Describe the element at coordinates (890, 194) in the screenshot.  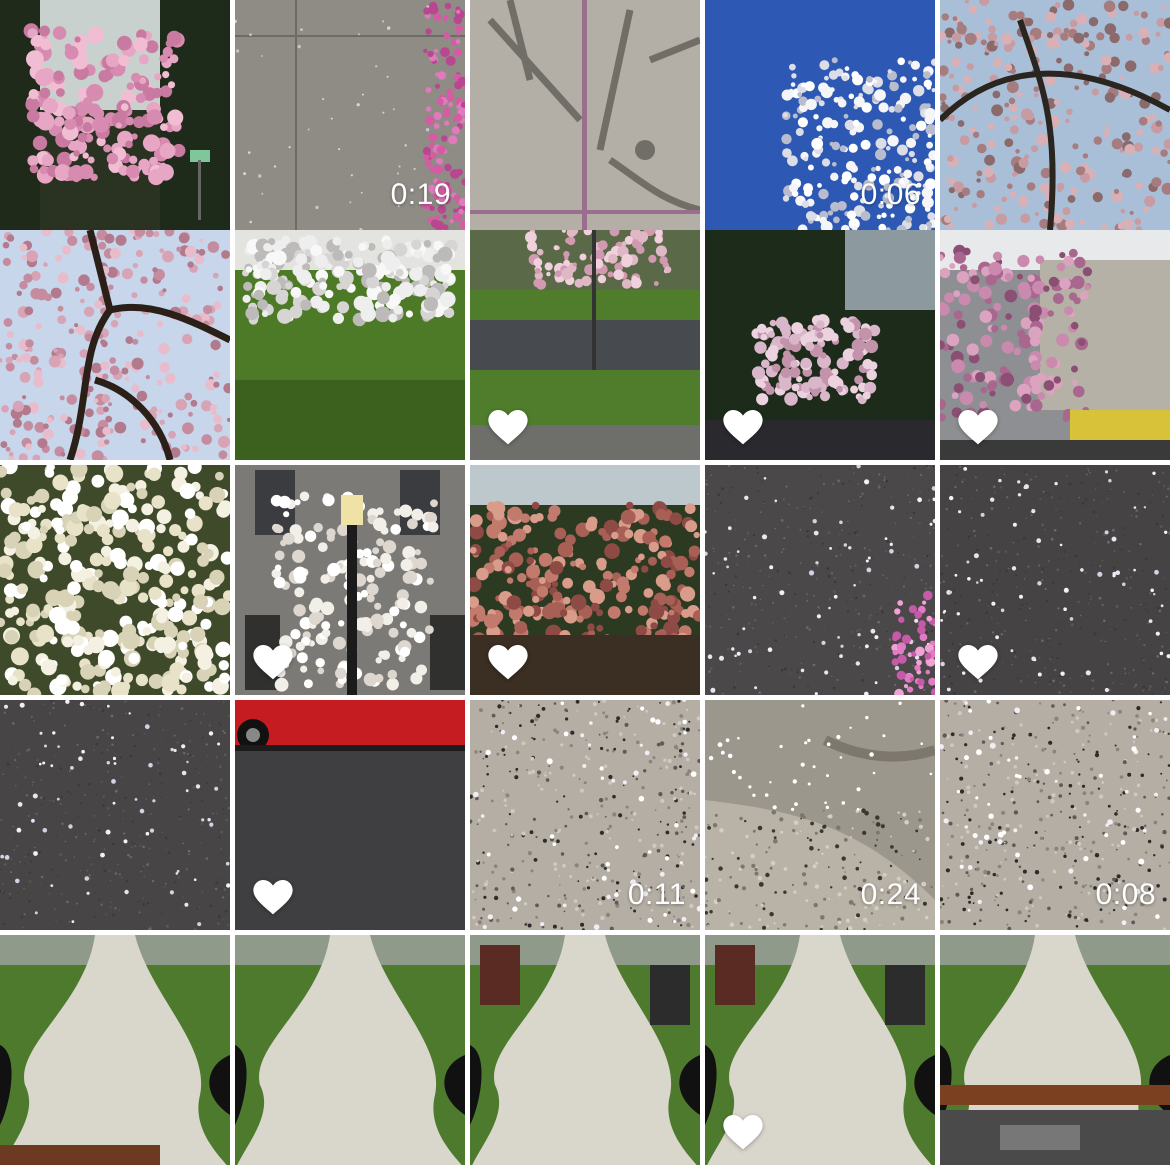
I see `video-duration: 0:06` at that location.